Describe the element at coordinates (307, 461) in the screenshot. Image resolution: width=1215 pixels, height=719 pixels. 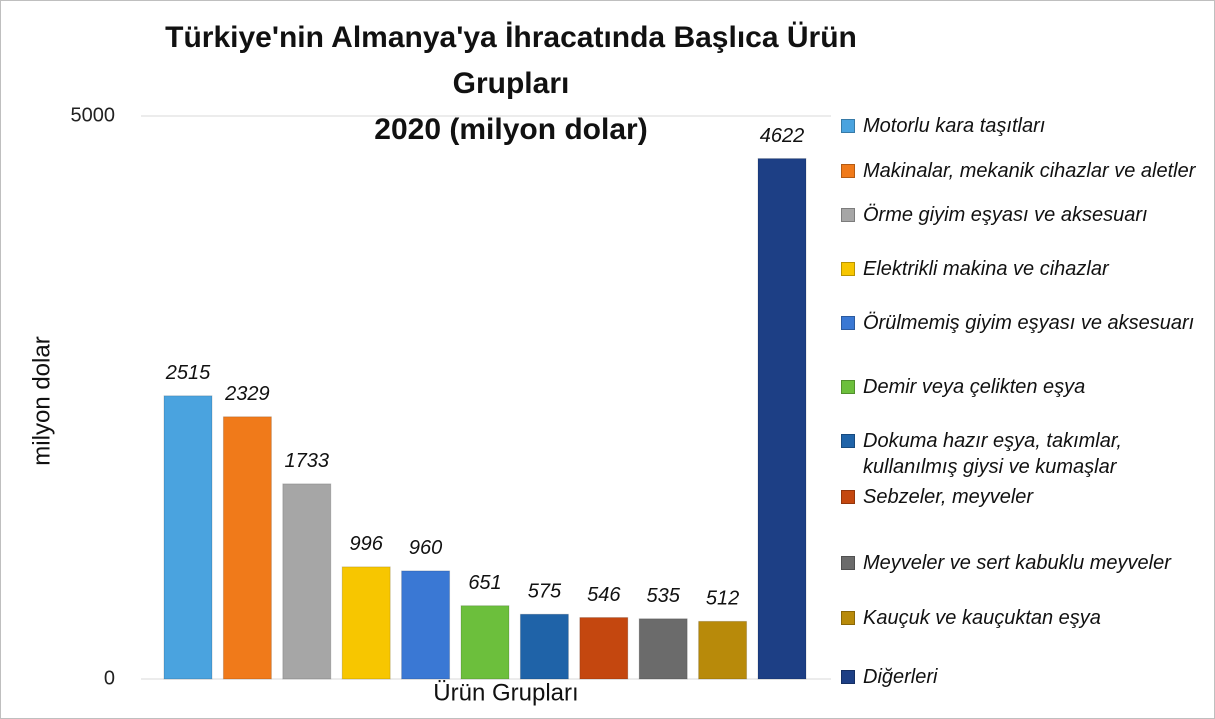
I see `data-label: 1733` at that location.